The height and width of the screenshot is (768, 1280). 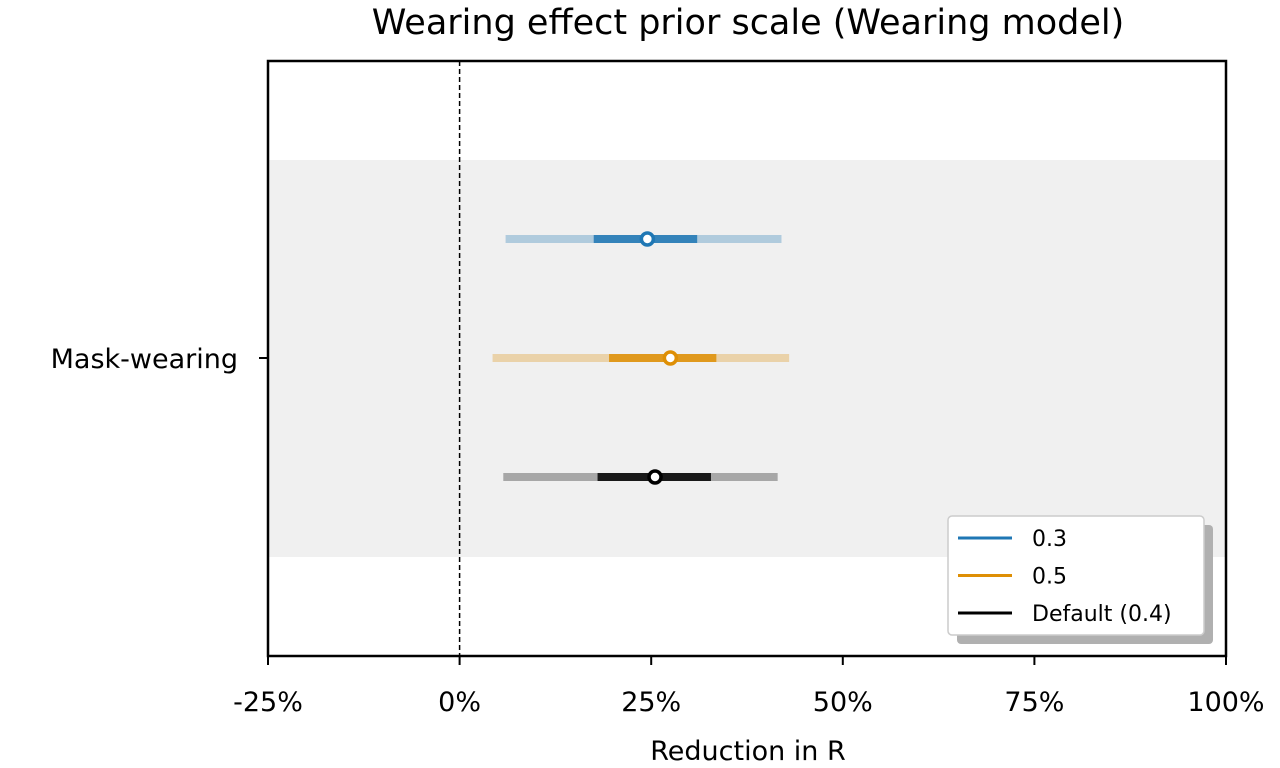 What do you see at coordinates (1076, 575) in the screenshot?
I see `legend-box` at bounding box center [1076, 575].